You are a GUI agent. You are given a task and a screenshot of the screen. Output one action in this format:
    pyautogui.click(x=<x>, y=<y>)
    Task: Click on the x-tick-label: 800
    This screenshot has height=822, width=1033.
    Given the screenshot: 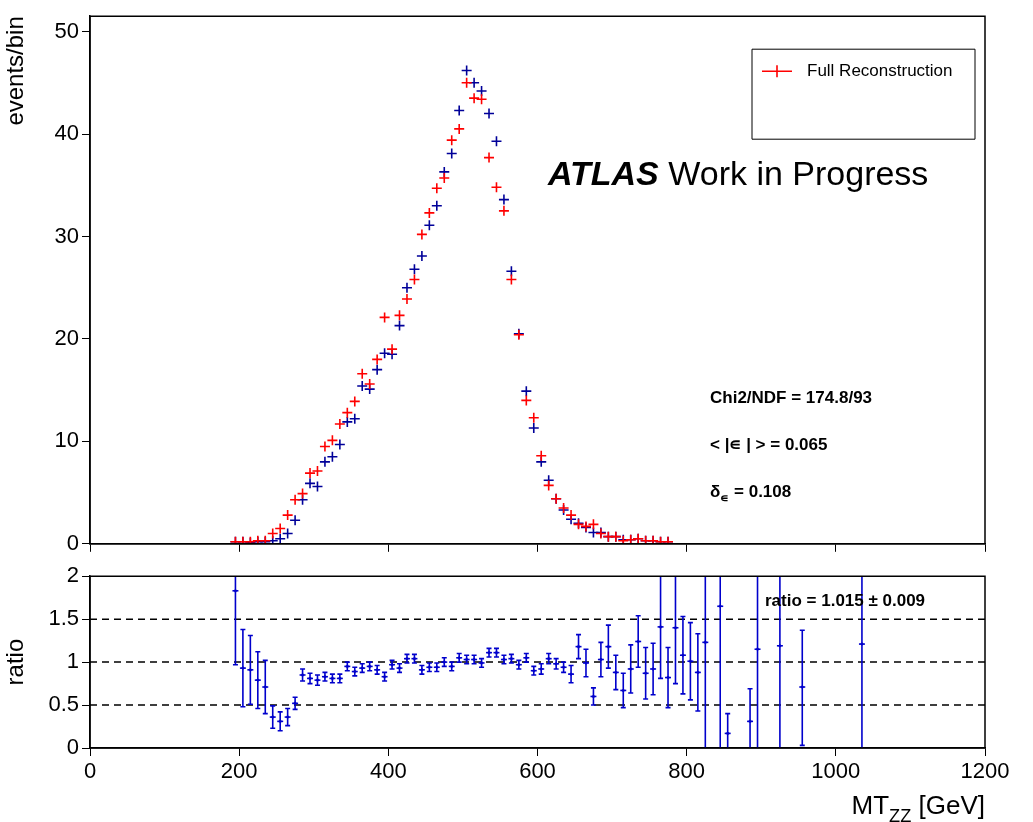 What is the action you would take?
    pyautogui.click(x=687, y=771)
    